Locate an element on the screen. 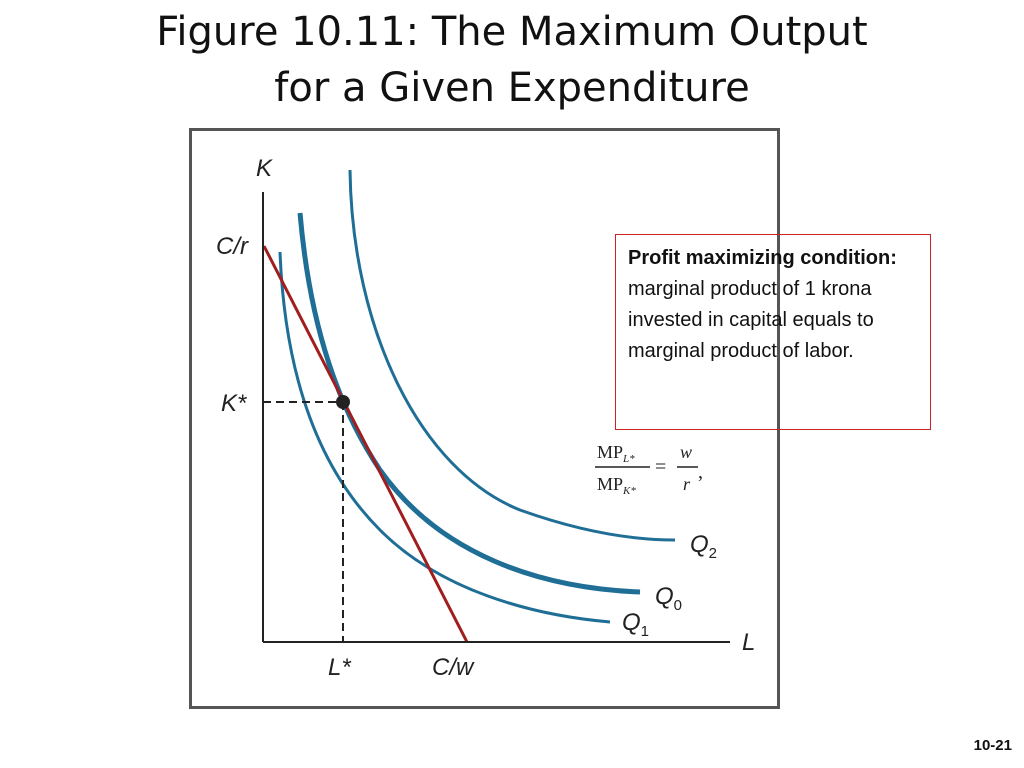  formula-num-left-mp: MP is located at coordinates (610, 452).